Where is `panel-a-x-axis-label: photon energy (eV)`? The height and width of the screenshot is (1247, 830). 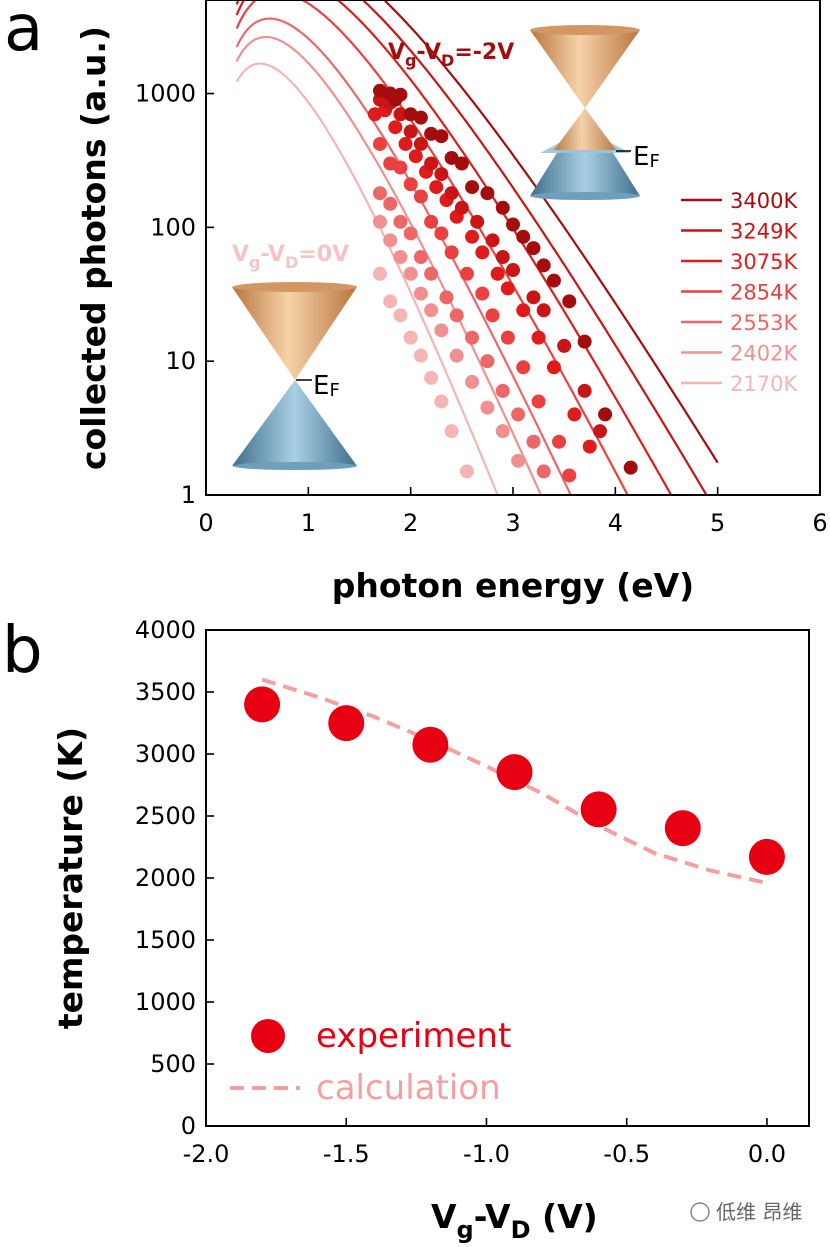 panel-a-x-axis-label: photon energy (eV) is located at coordinates (513, 585).